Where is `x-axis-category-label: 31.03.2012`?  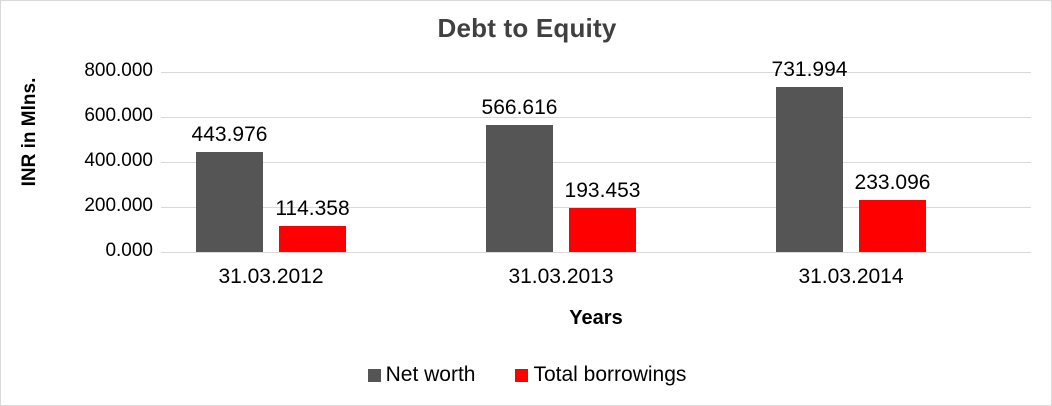 x-axis-category-label: 31.03.2012 is located at coordinates (271, 276).